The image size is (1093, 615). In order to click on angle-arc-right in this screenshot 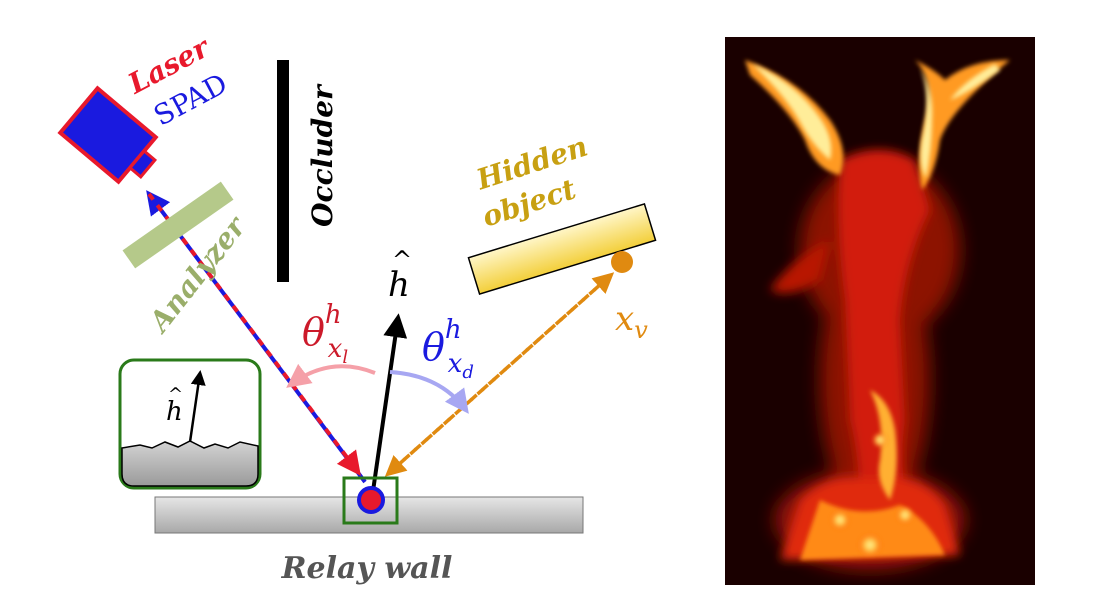, I will do `click(429, 392)`.